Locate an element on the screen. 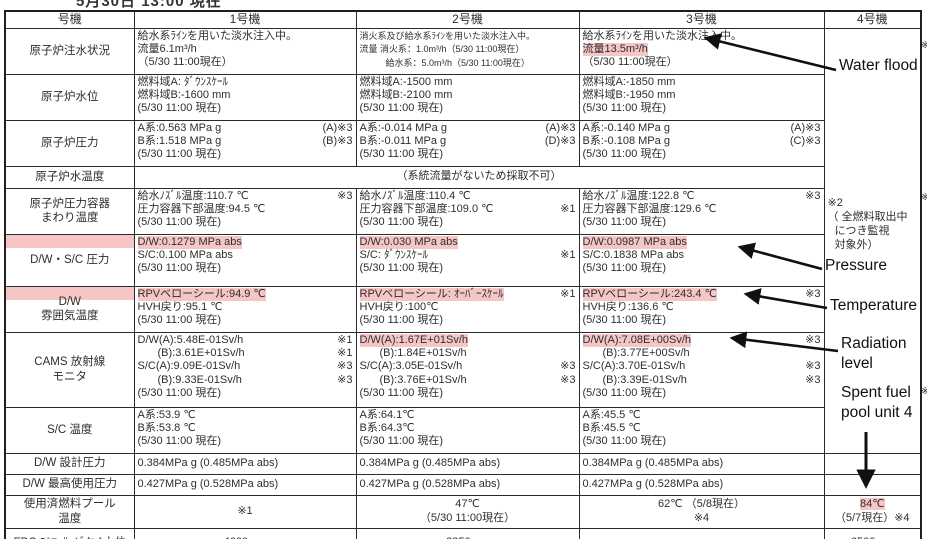  row-label-line: D/W is located at coordinates (69, 301).